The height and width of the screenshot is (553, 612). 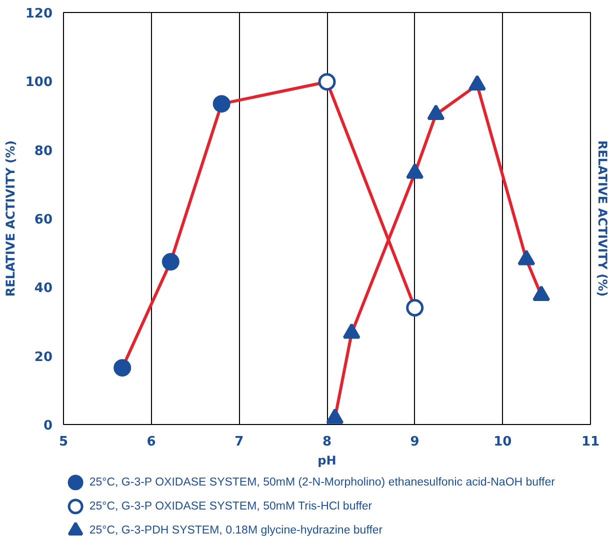 I want to click on legend-label: 25°C, G-3-PDH SYSTEM, 0.18M glycine-hydrazine buffer, so click(x=236, y=530).